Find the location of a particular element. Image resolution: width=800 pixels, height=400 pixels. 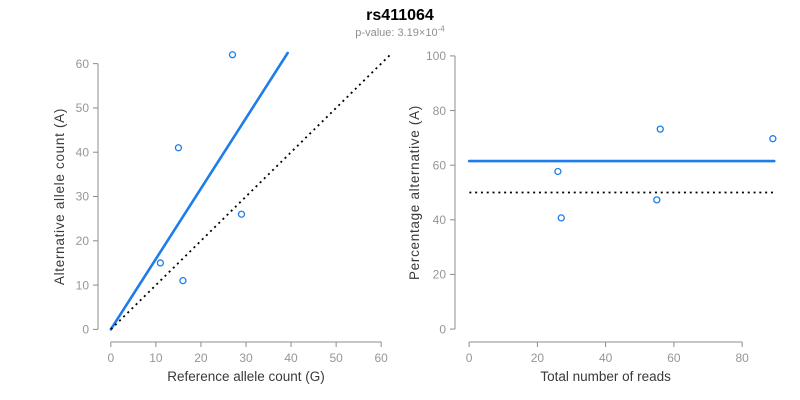

x-axis-label: Reference allele count (G) is located at coordinates (246, 376).